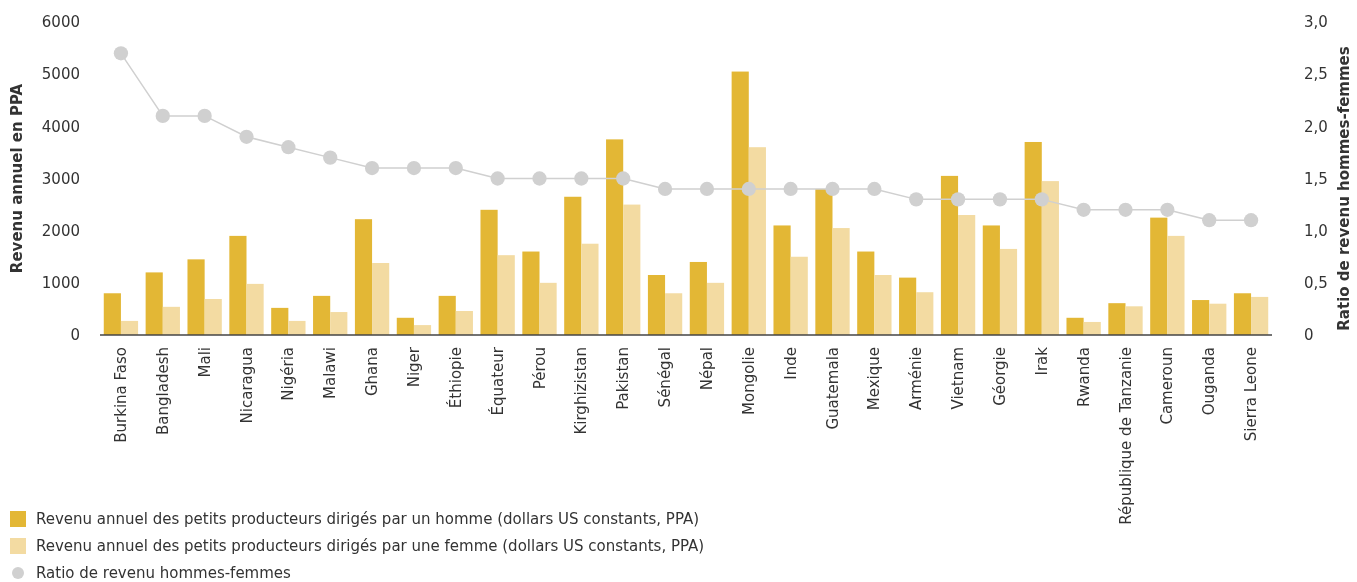 The height and width of the screenshot is (582, 1357). Describe the element at coordinates (1125, 436) in the screenshot. I see `x-tick-label: République de Tanzanie` at that location.